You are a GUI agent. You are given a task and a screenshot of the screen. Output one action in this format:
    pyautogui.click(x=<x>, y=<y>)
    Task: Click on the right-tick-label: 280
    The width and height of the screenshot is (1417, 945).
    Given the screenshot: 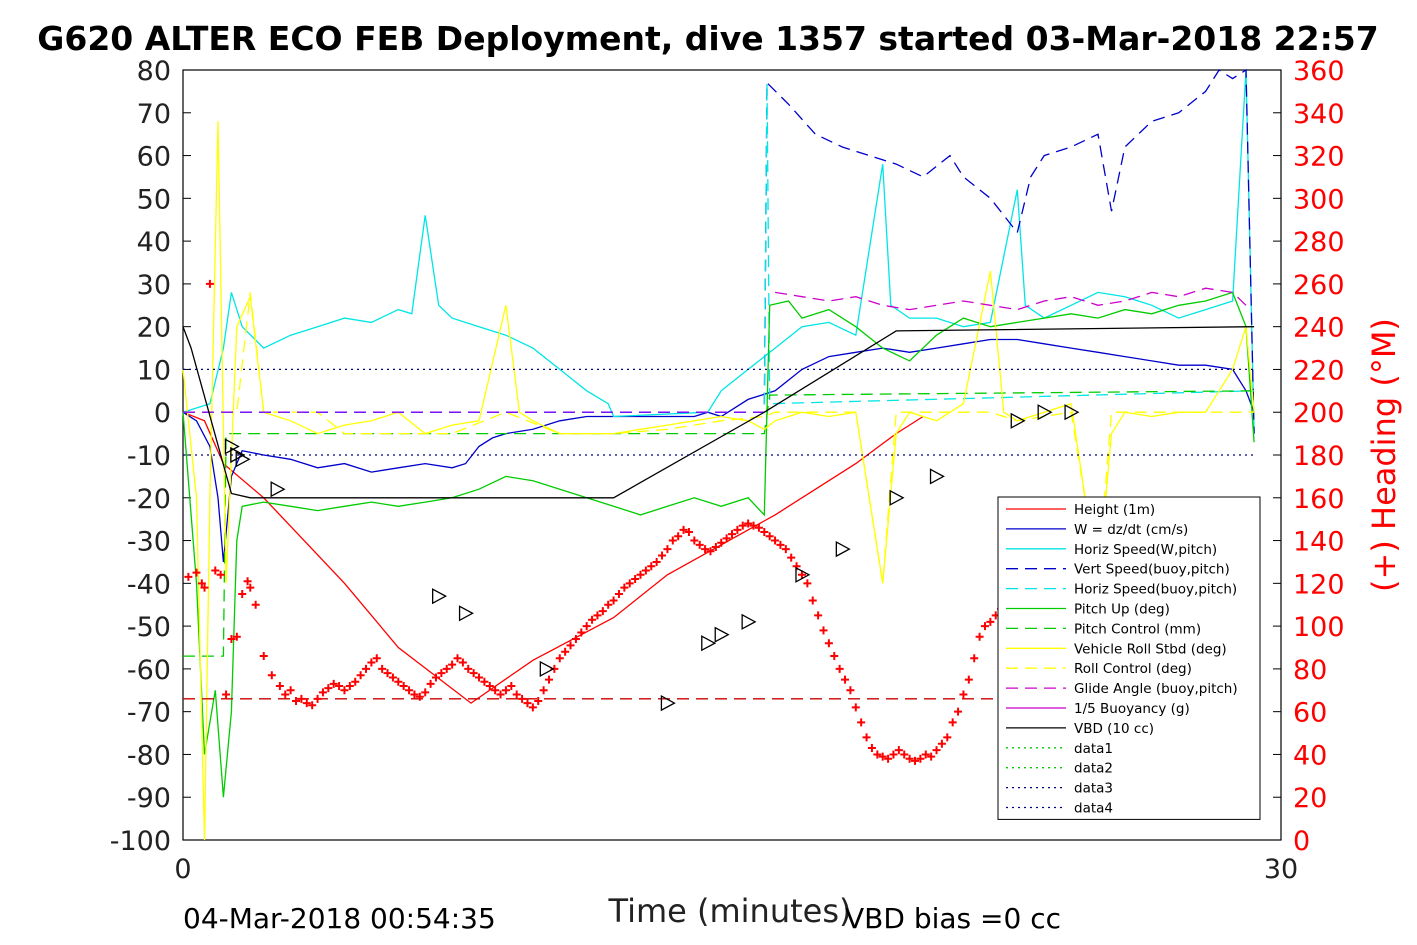 What is the action you would take?
    pyautogui.click(x=1319, y=242)
    